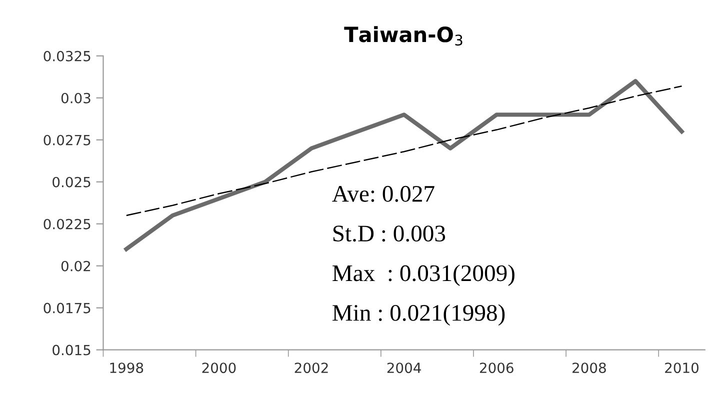 This screenshot has width=712, height=414. I want to click on annotation: Min : 0.021(1998), so click(418, 315).